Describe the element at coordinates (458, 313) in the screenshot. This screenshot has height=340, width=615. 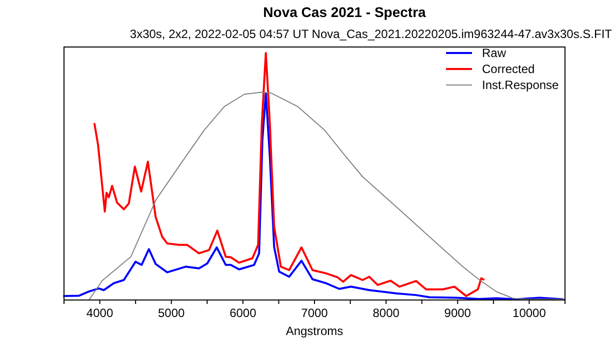
I see `x-tick-label: 9000` at that location.